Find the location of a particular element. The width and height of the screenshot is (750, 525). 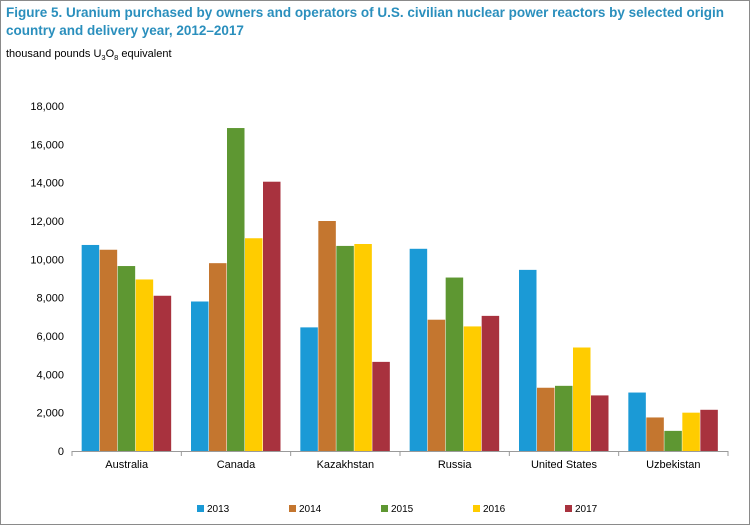

x-tick-label: Uzbekistan is located at coordinates (673, 465).